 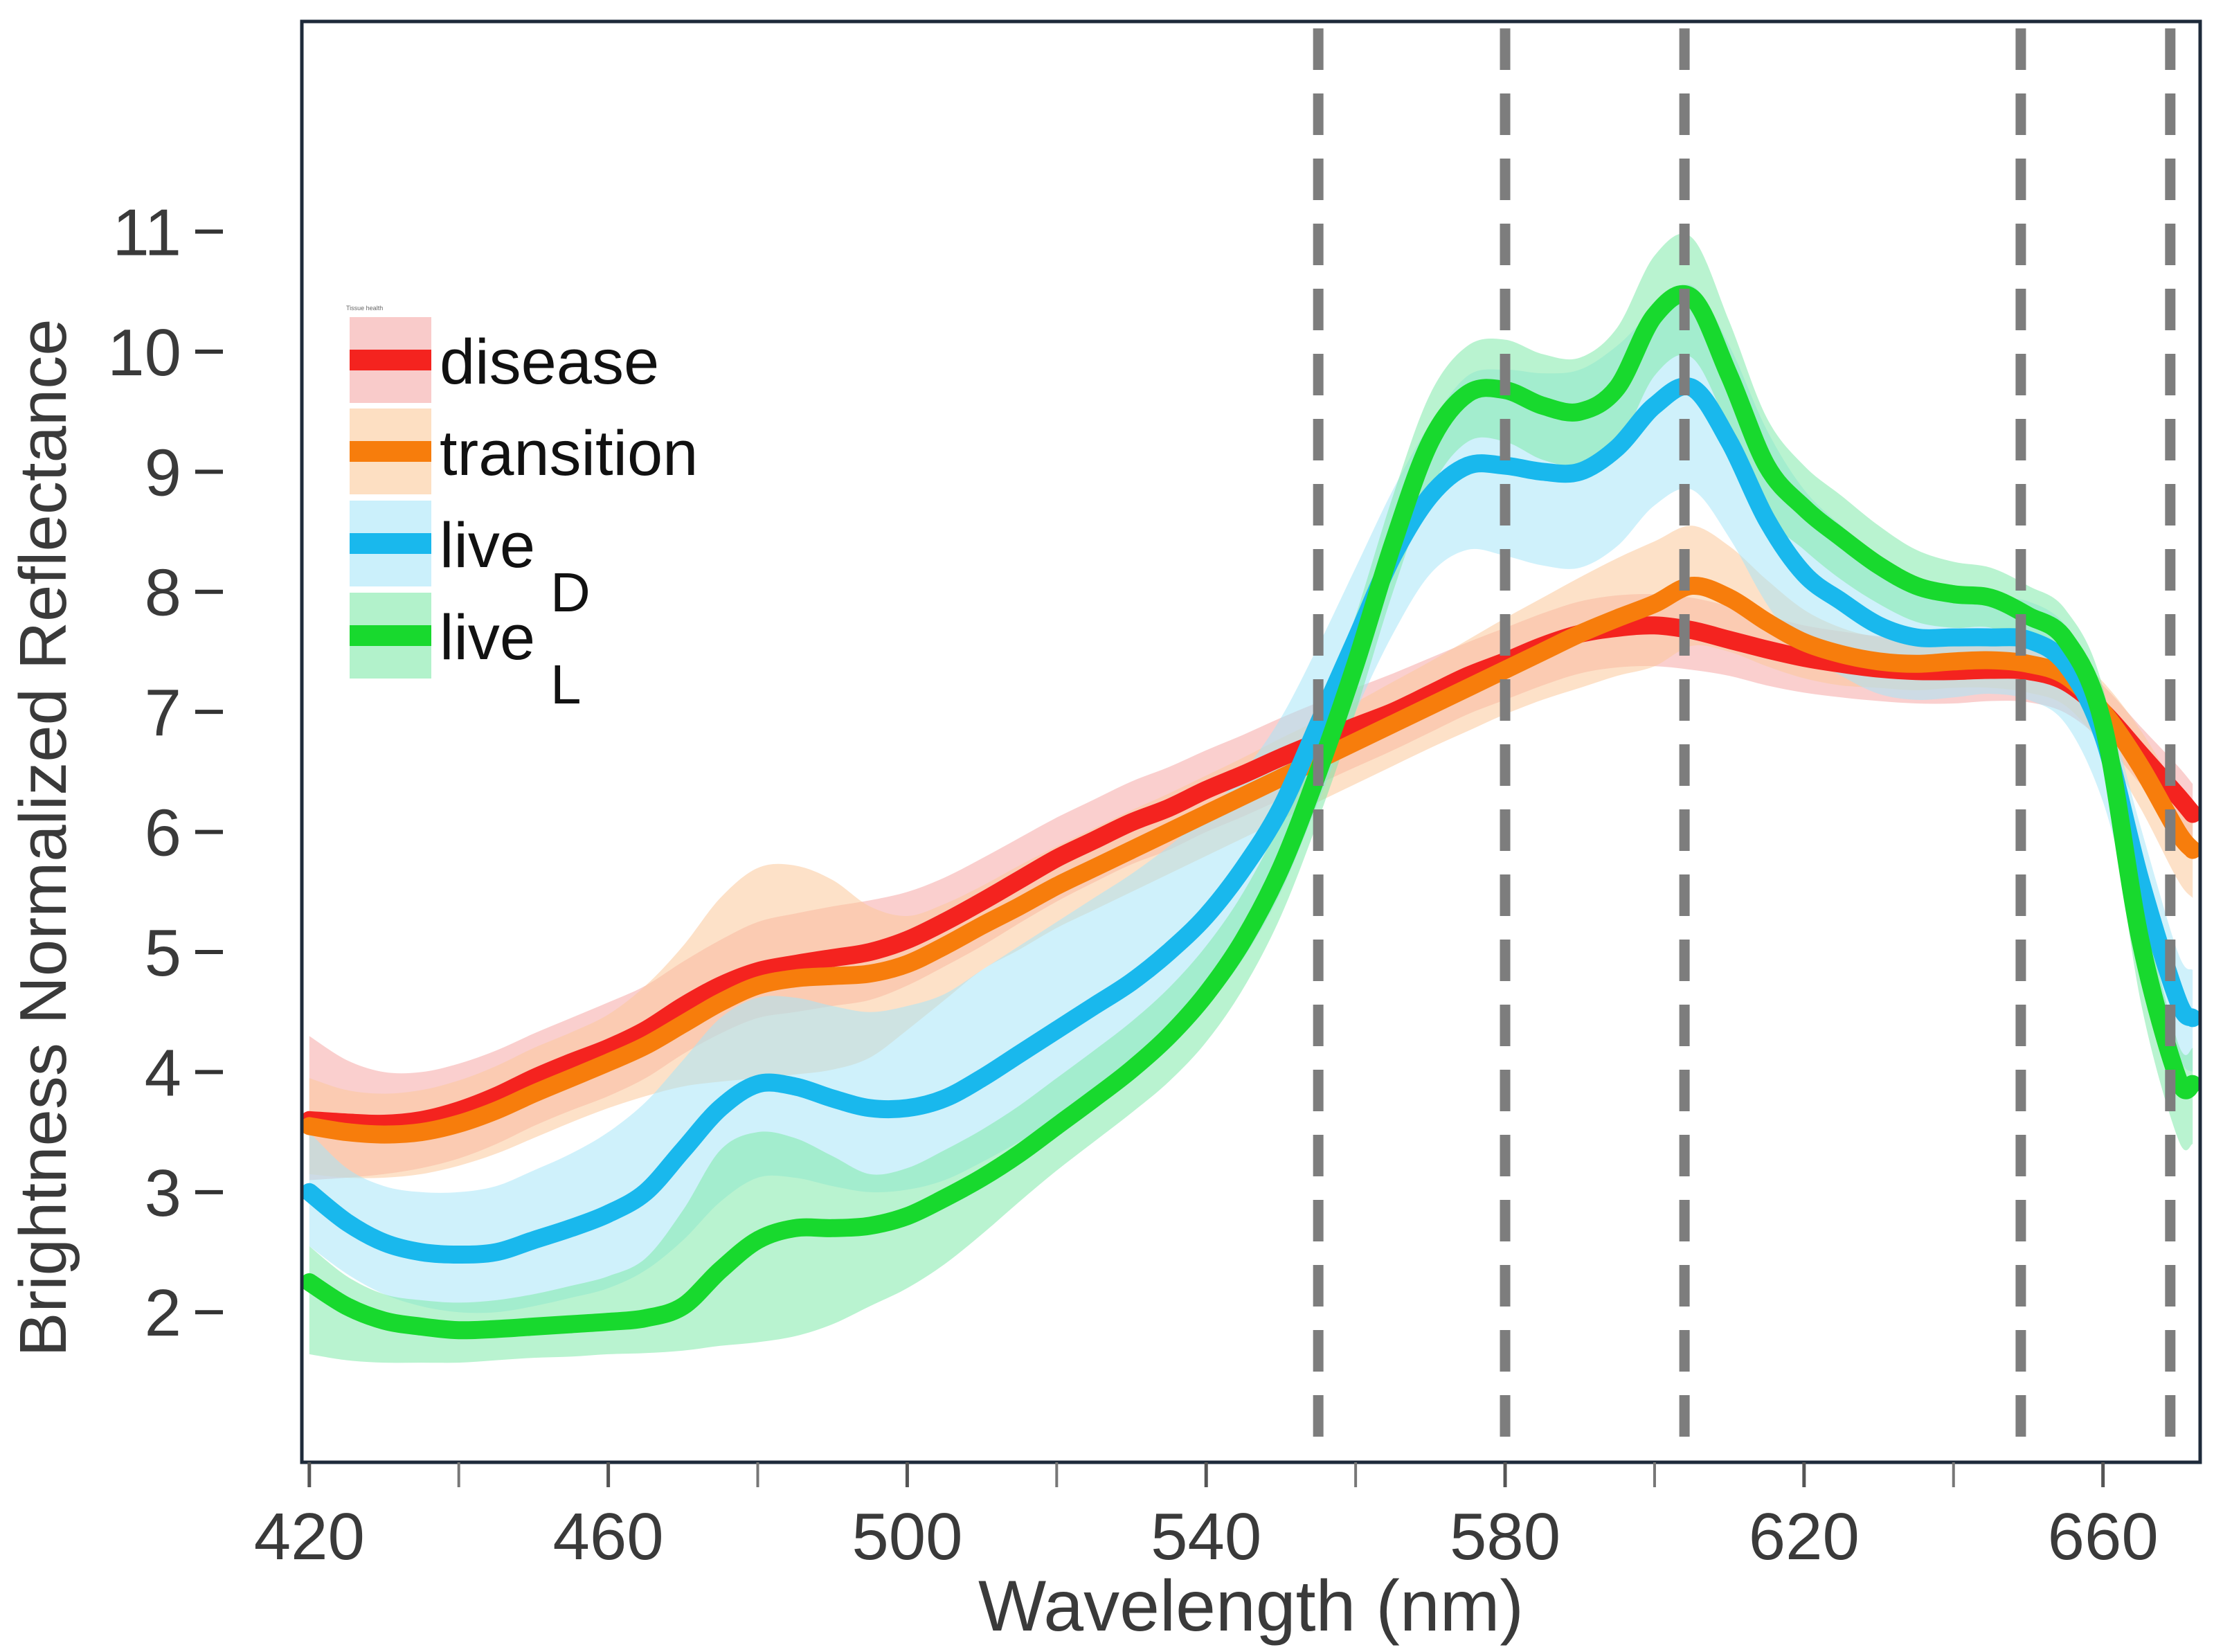 I want to click on y-tick-label: 9, so click(x=163, y=473).